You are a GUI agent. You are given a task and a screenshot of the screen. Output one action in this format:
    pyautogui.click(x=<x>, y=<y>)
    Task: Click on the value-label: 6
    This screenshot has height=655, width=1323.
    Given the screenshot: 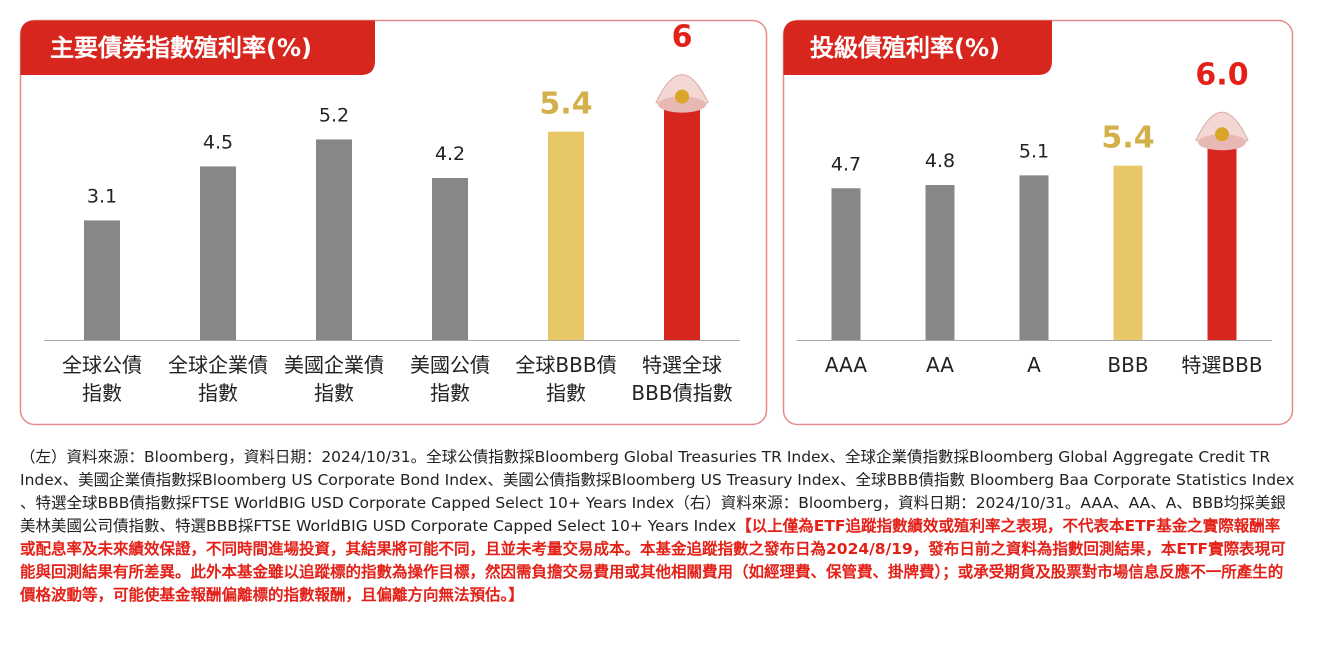 What is the action you would take?
    pyautogui.click(x=682, y=37)
    